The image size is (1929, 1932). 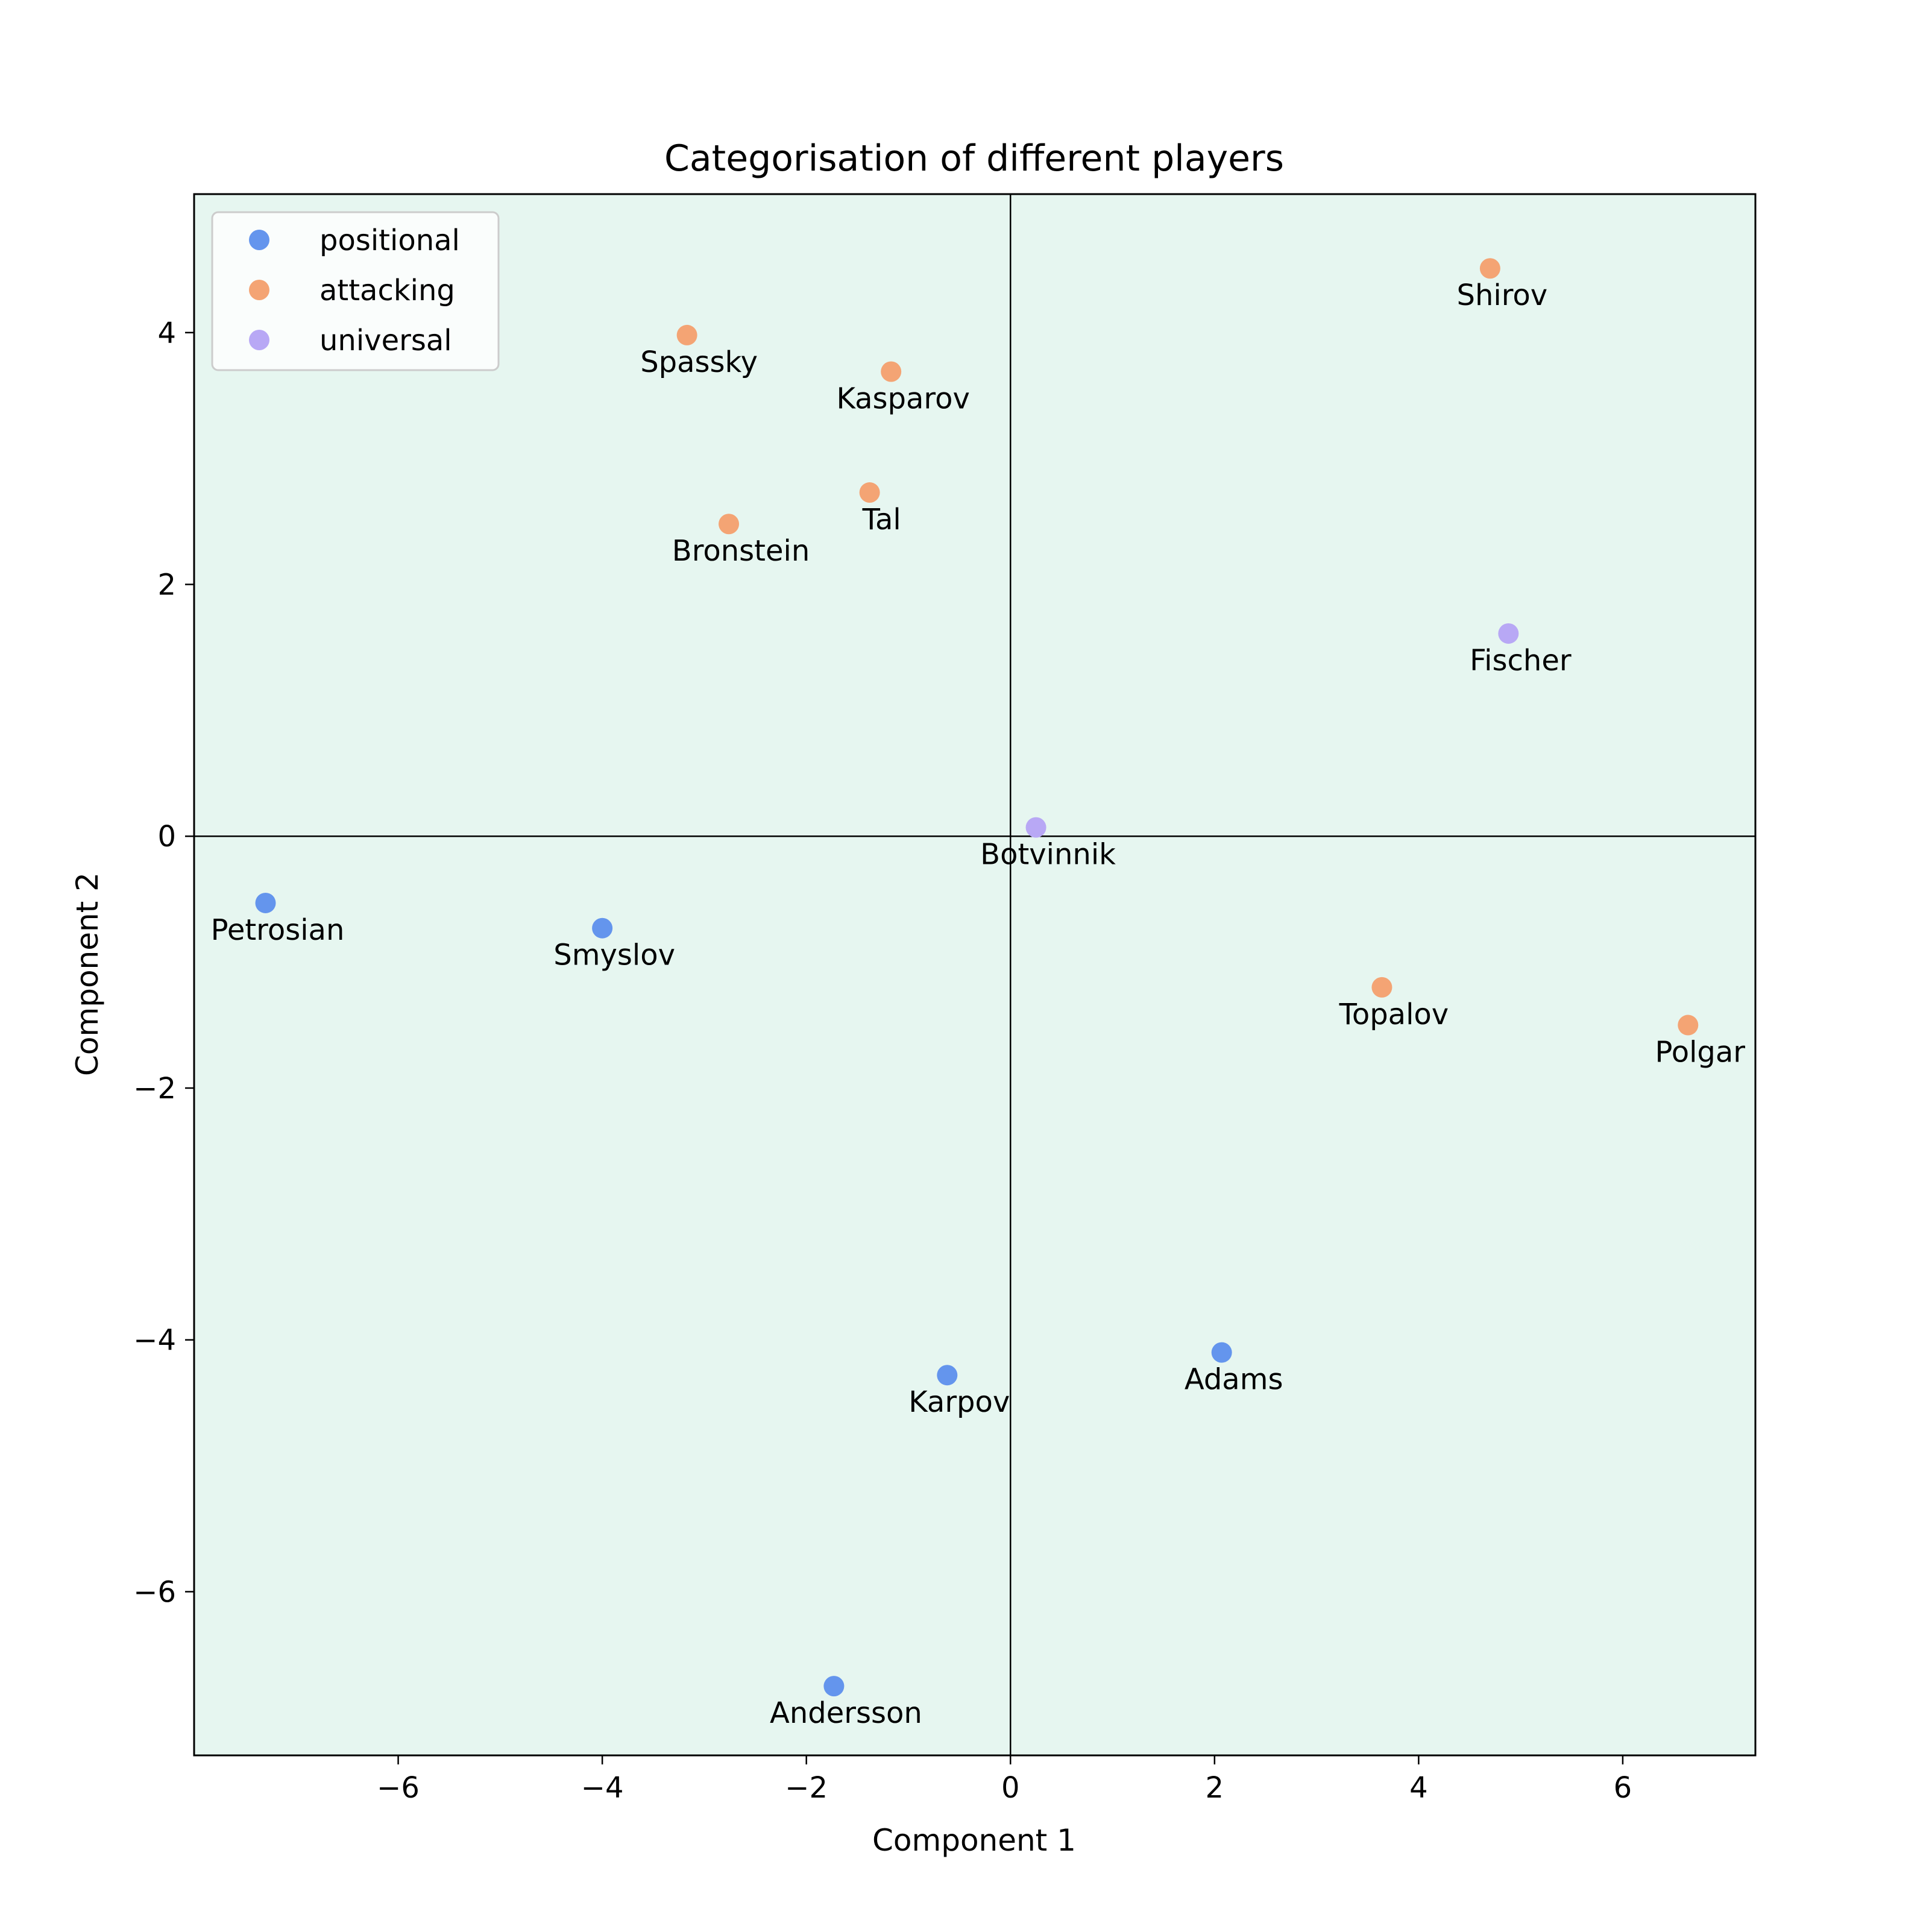 I want to click on data-point-kasparov, so click(x=891, y=371).